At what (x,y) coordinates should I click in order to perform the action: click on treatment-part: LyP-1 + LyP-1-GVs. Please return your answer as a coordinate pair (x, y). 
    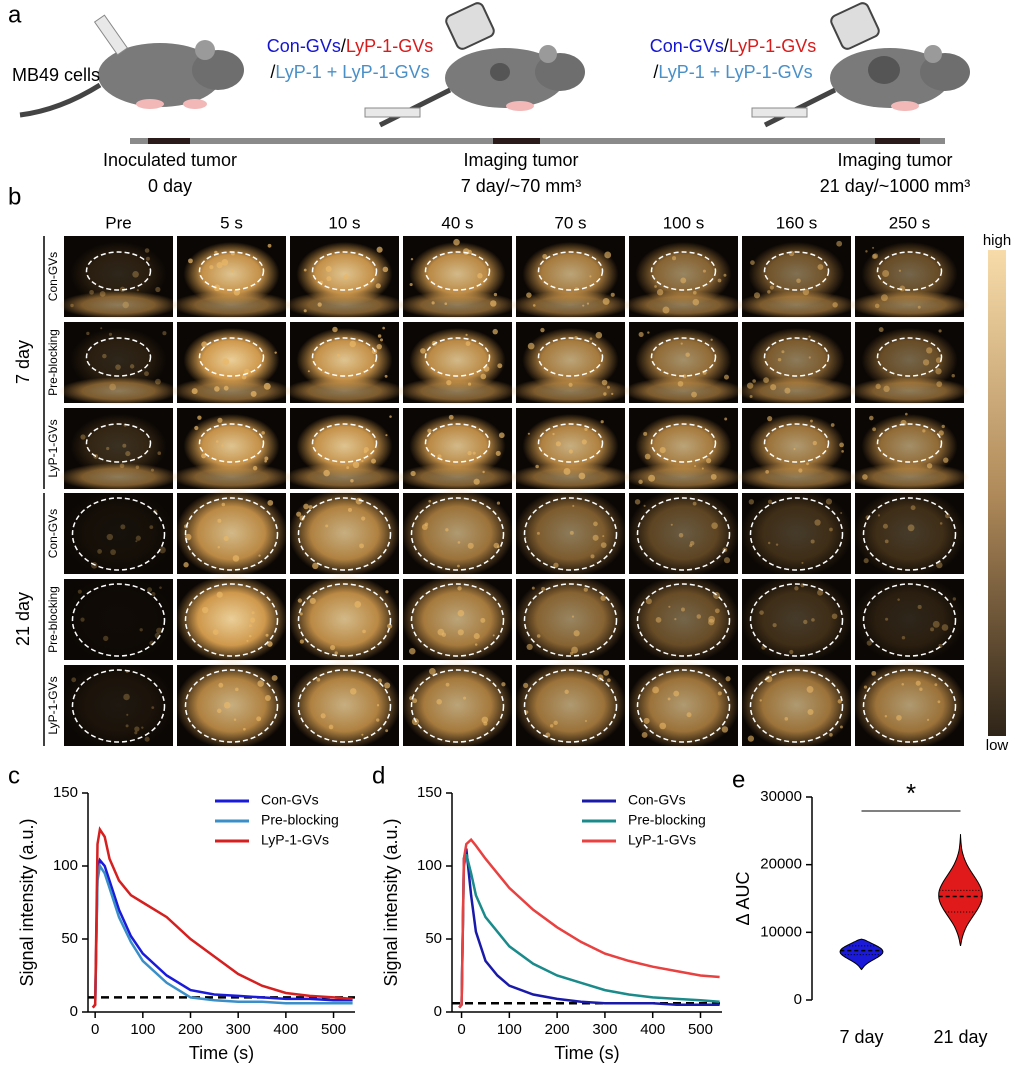
    Looking at the image, I should click on (352, 72).